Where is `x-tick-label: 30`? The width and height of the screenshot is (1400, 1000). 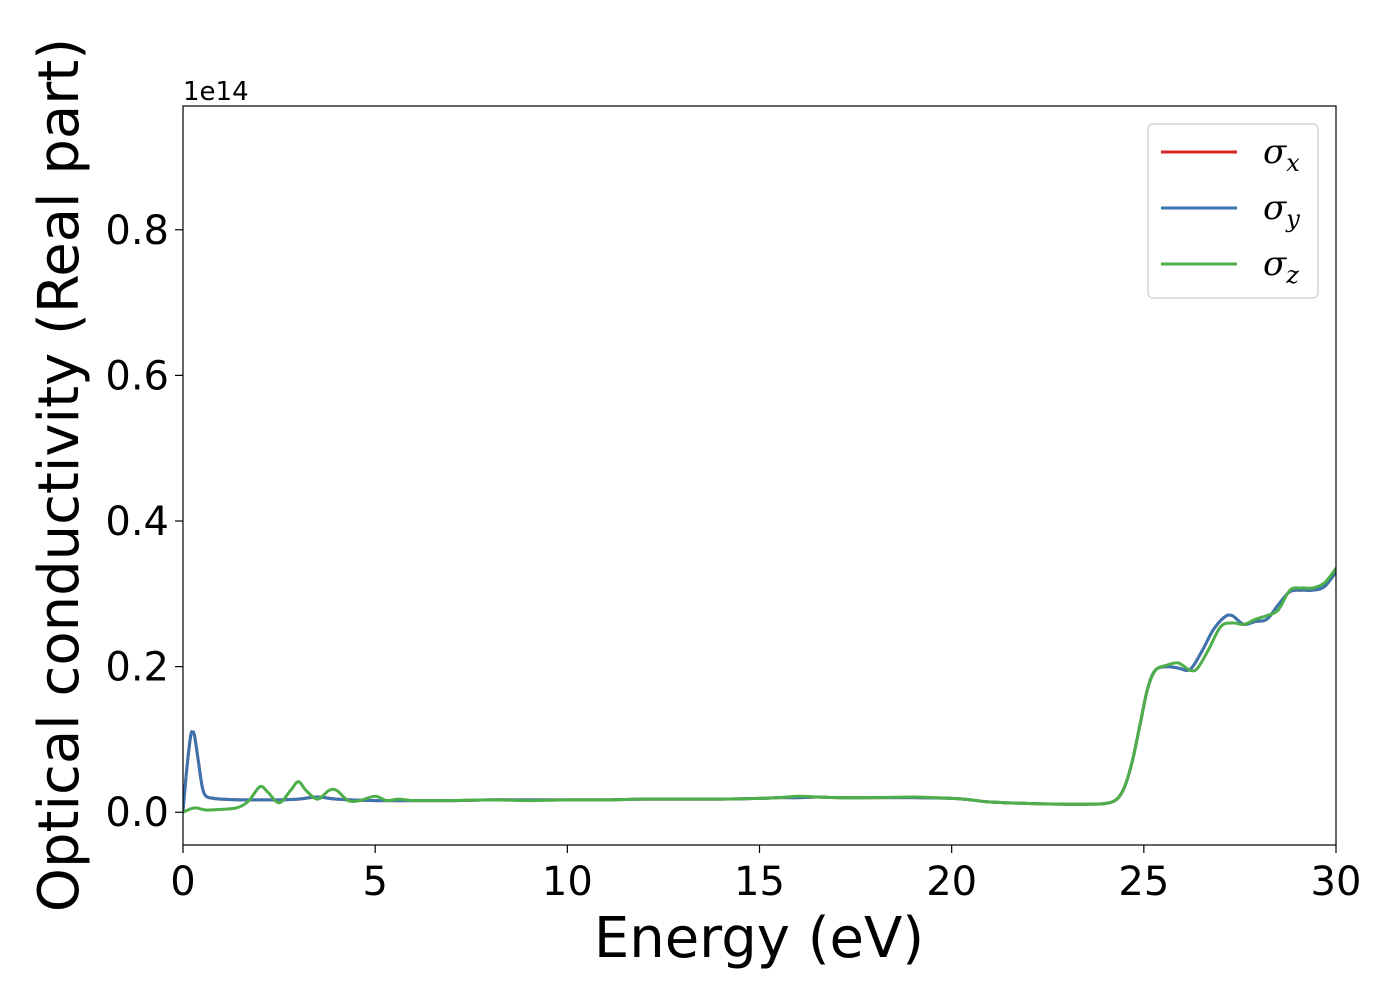 x-tick-label: 30 is located at coordinates (1336, 882).